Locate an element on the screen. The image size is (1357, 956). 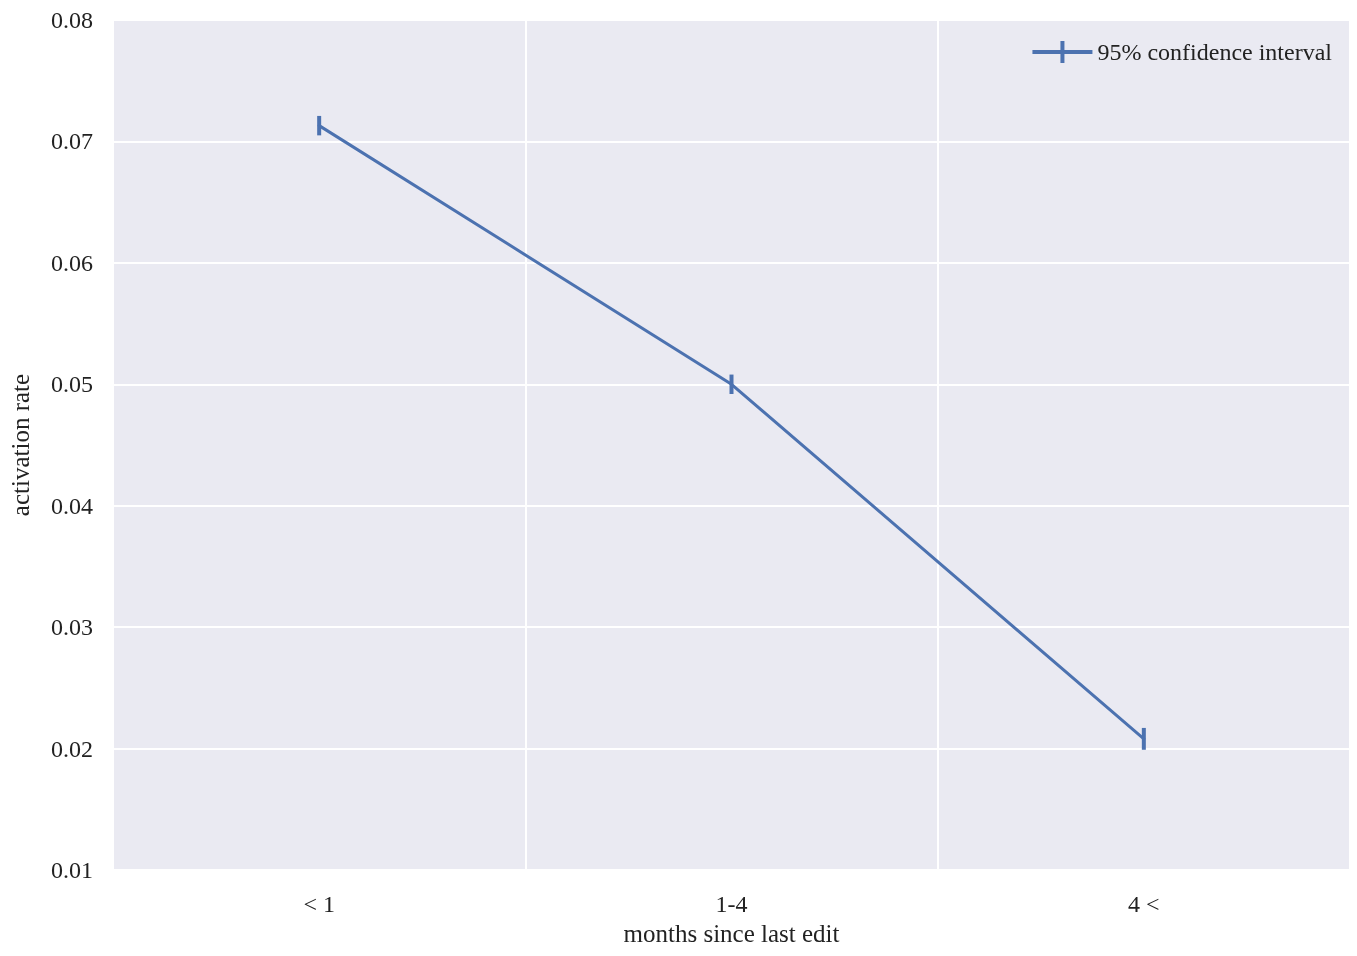
y-tick-label: 0.08 is located at coordinates (72, 20).